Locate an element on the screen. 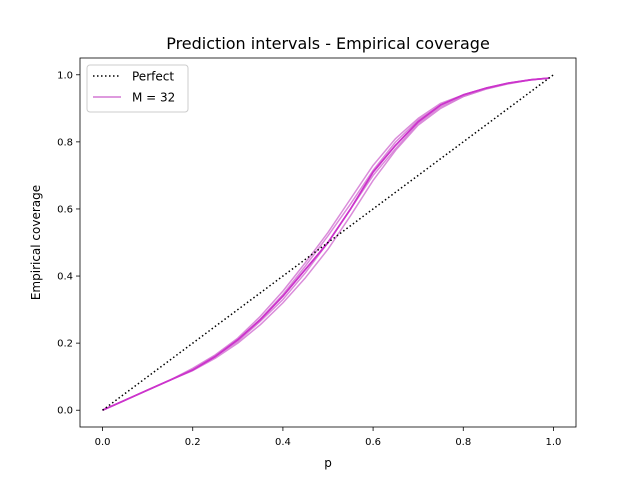 The height and width of the screenshot is (480, 640). x-axis-label: p is located at coordinates (328, 463).